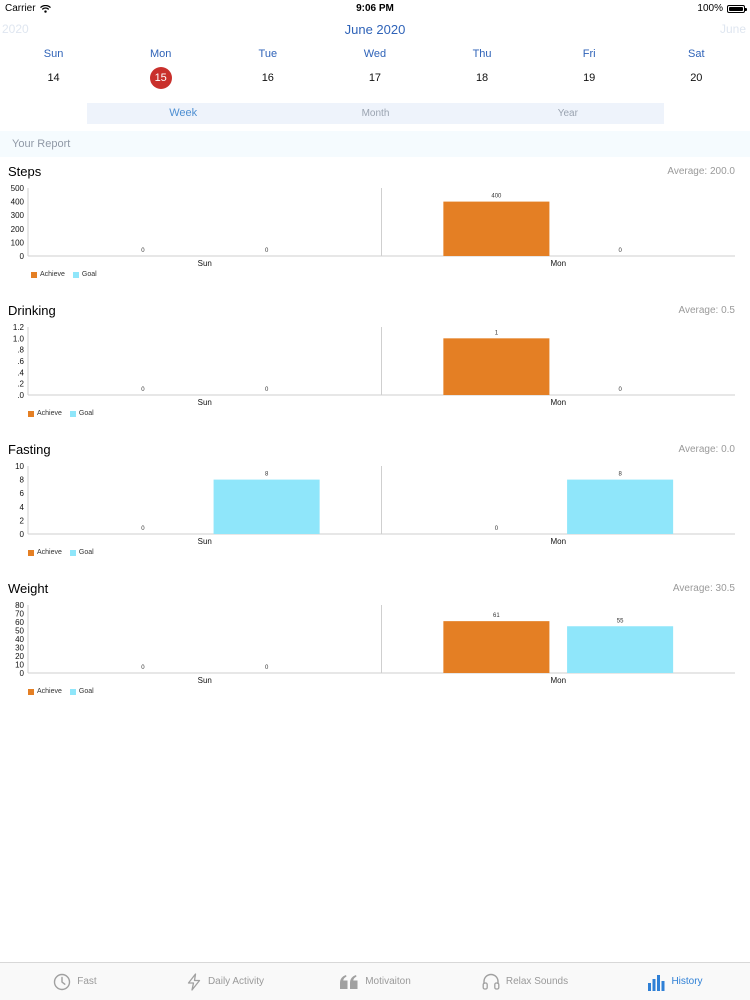 The image size is (750, 1000). What do you see at coordinates (375, 113) in the screenshot?
I see `segment-month: Month` at bounding box center [375, 113].